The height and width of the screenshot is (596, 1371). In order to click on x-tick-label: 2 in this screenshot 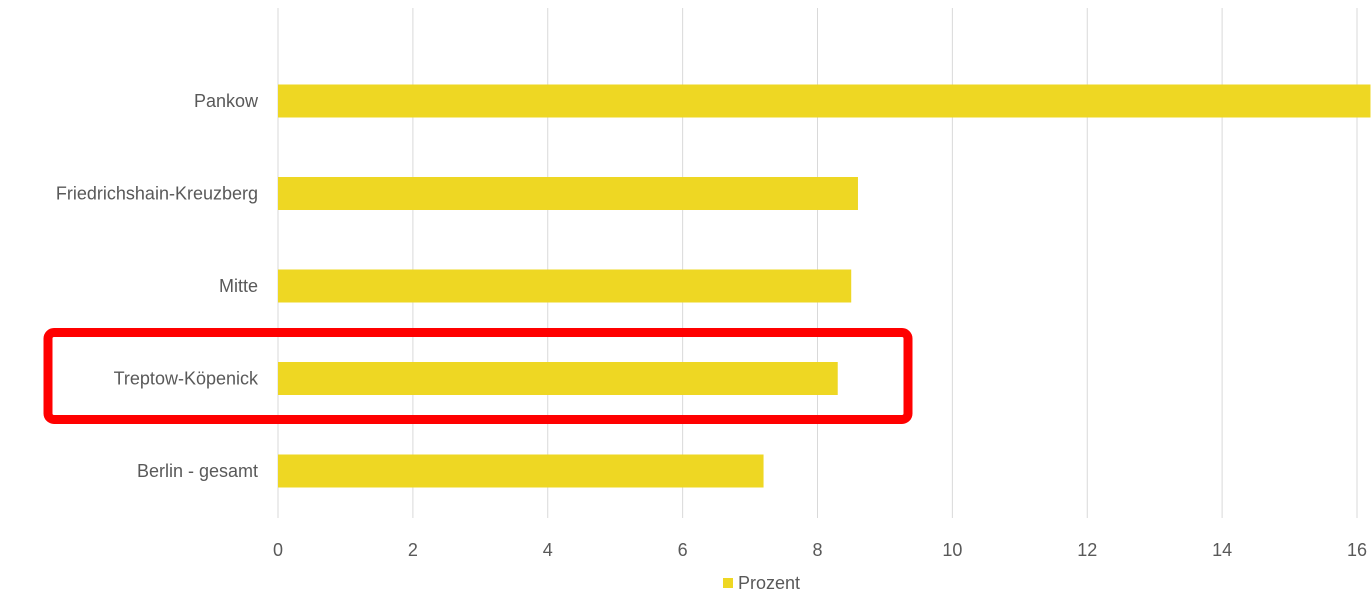, I will do `click(413, 550)`.